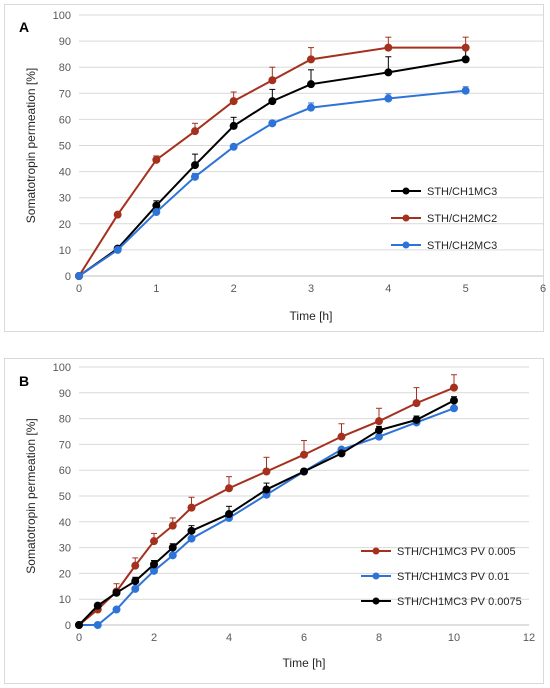 The width and height of the screenshot is (550, 688). What do you see at coordinates (379, 638) in the screenshot?
I see `x-tick-label: 8` at bounding box center [379, 638].